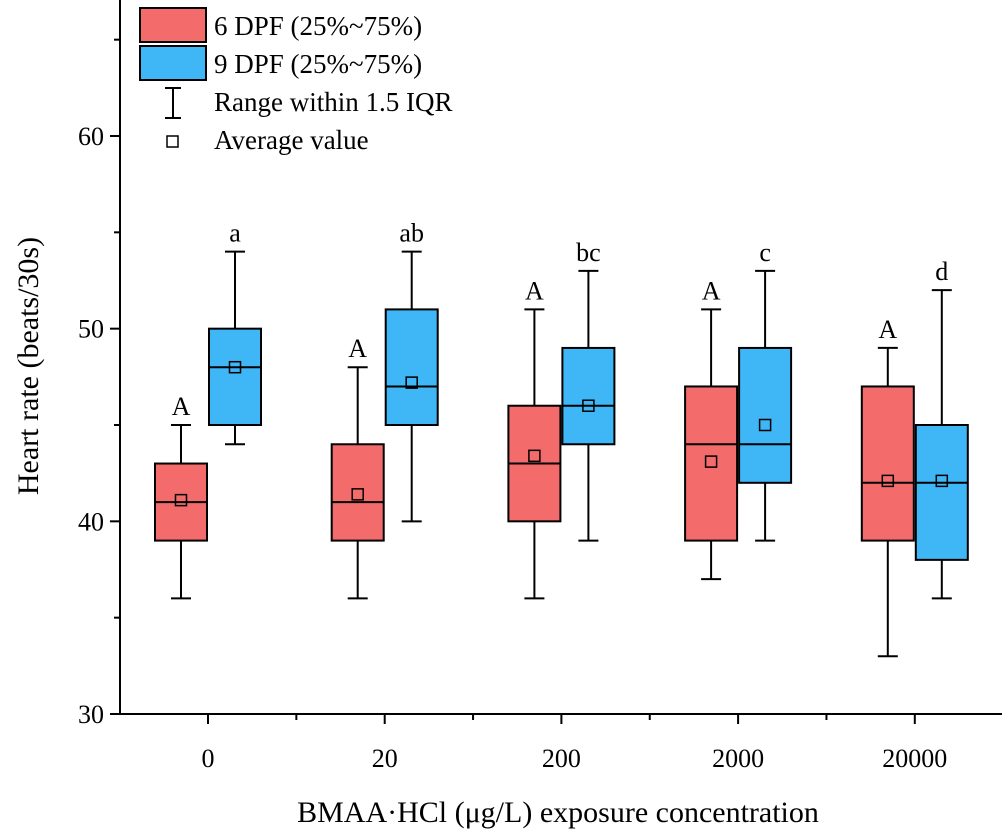  I want to click on legend-entry-1: 9 DPF (25%~75%), so click(280, 63).